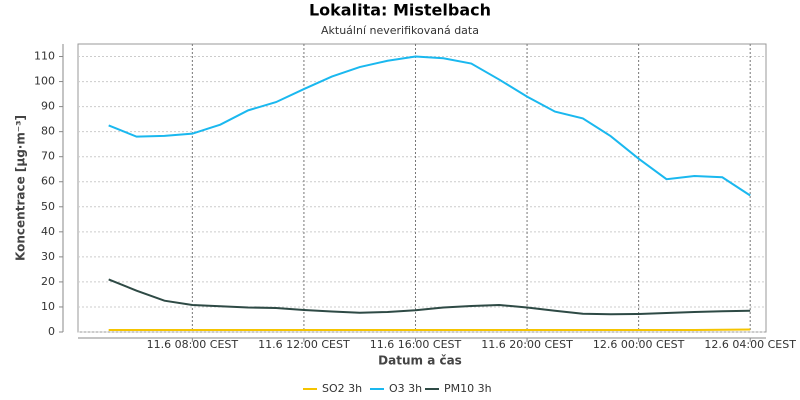 The image size is (800, 400). What do you see at coordinates (416, 344) in the screenshot?
I see `x-tick-label: 11.6 16:00 CEST` at bounding box center [416, 344].